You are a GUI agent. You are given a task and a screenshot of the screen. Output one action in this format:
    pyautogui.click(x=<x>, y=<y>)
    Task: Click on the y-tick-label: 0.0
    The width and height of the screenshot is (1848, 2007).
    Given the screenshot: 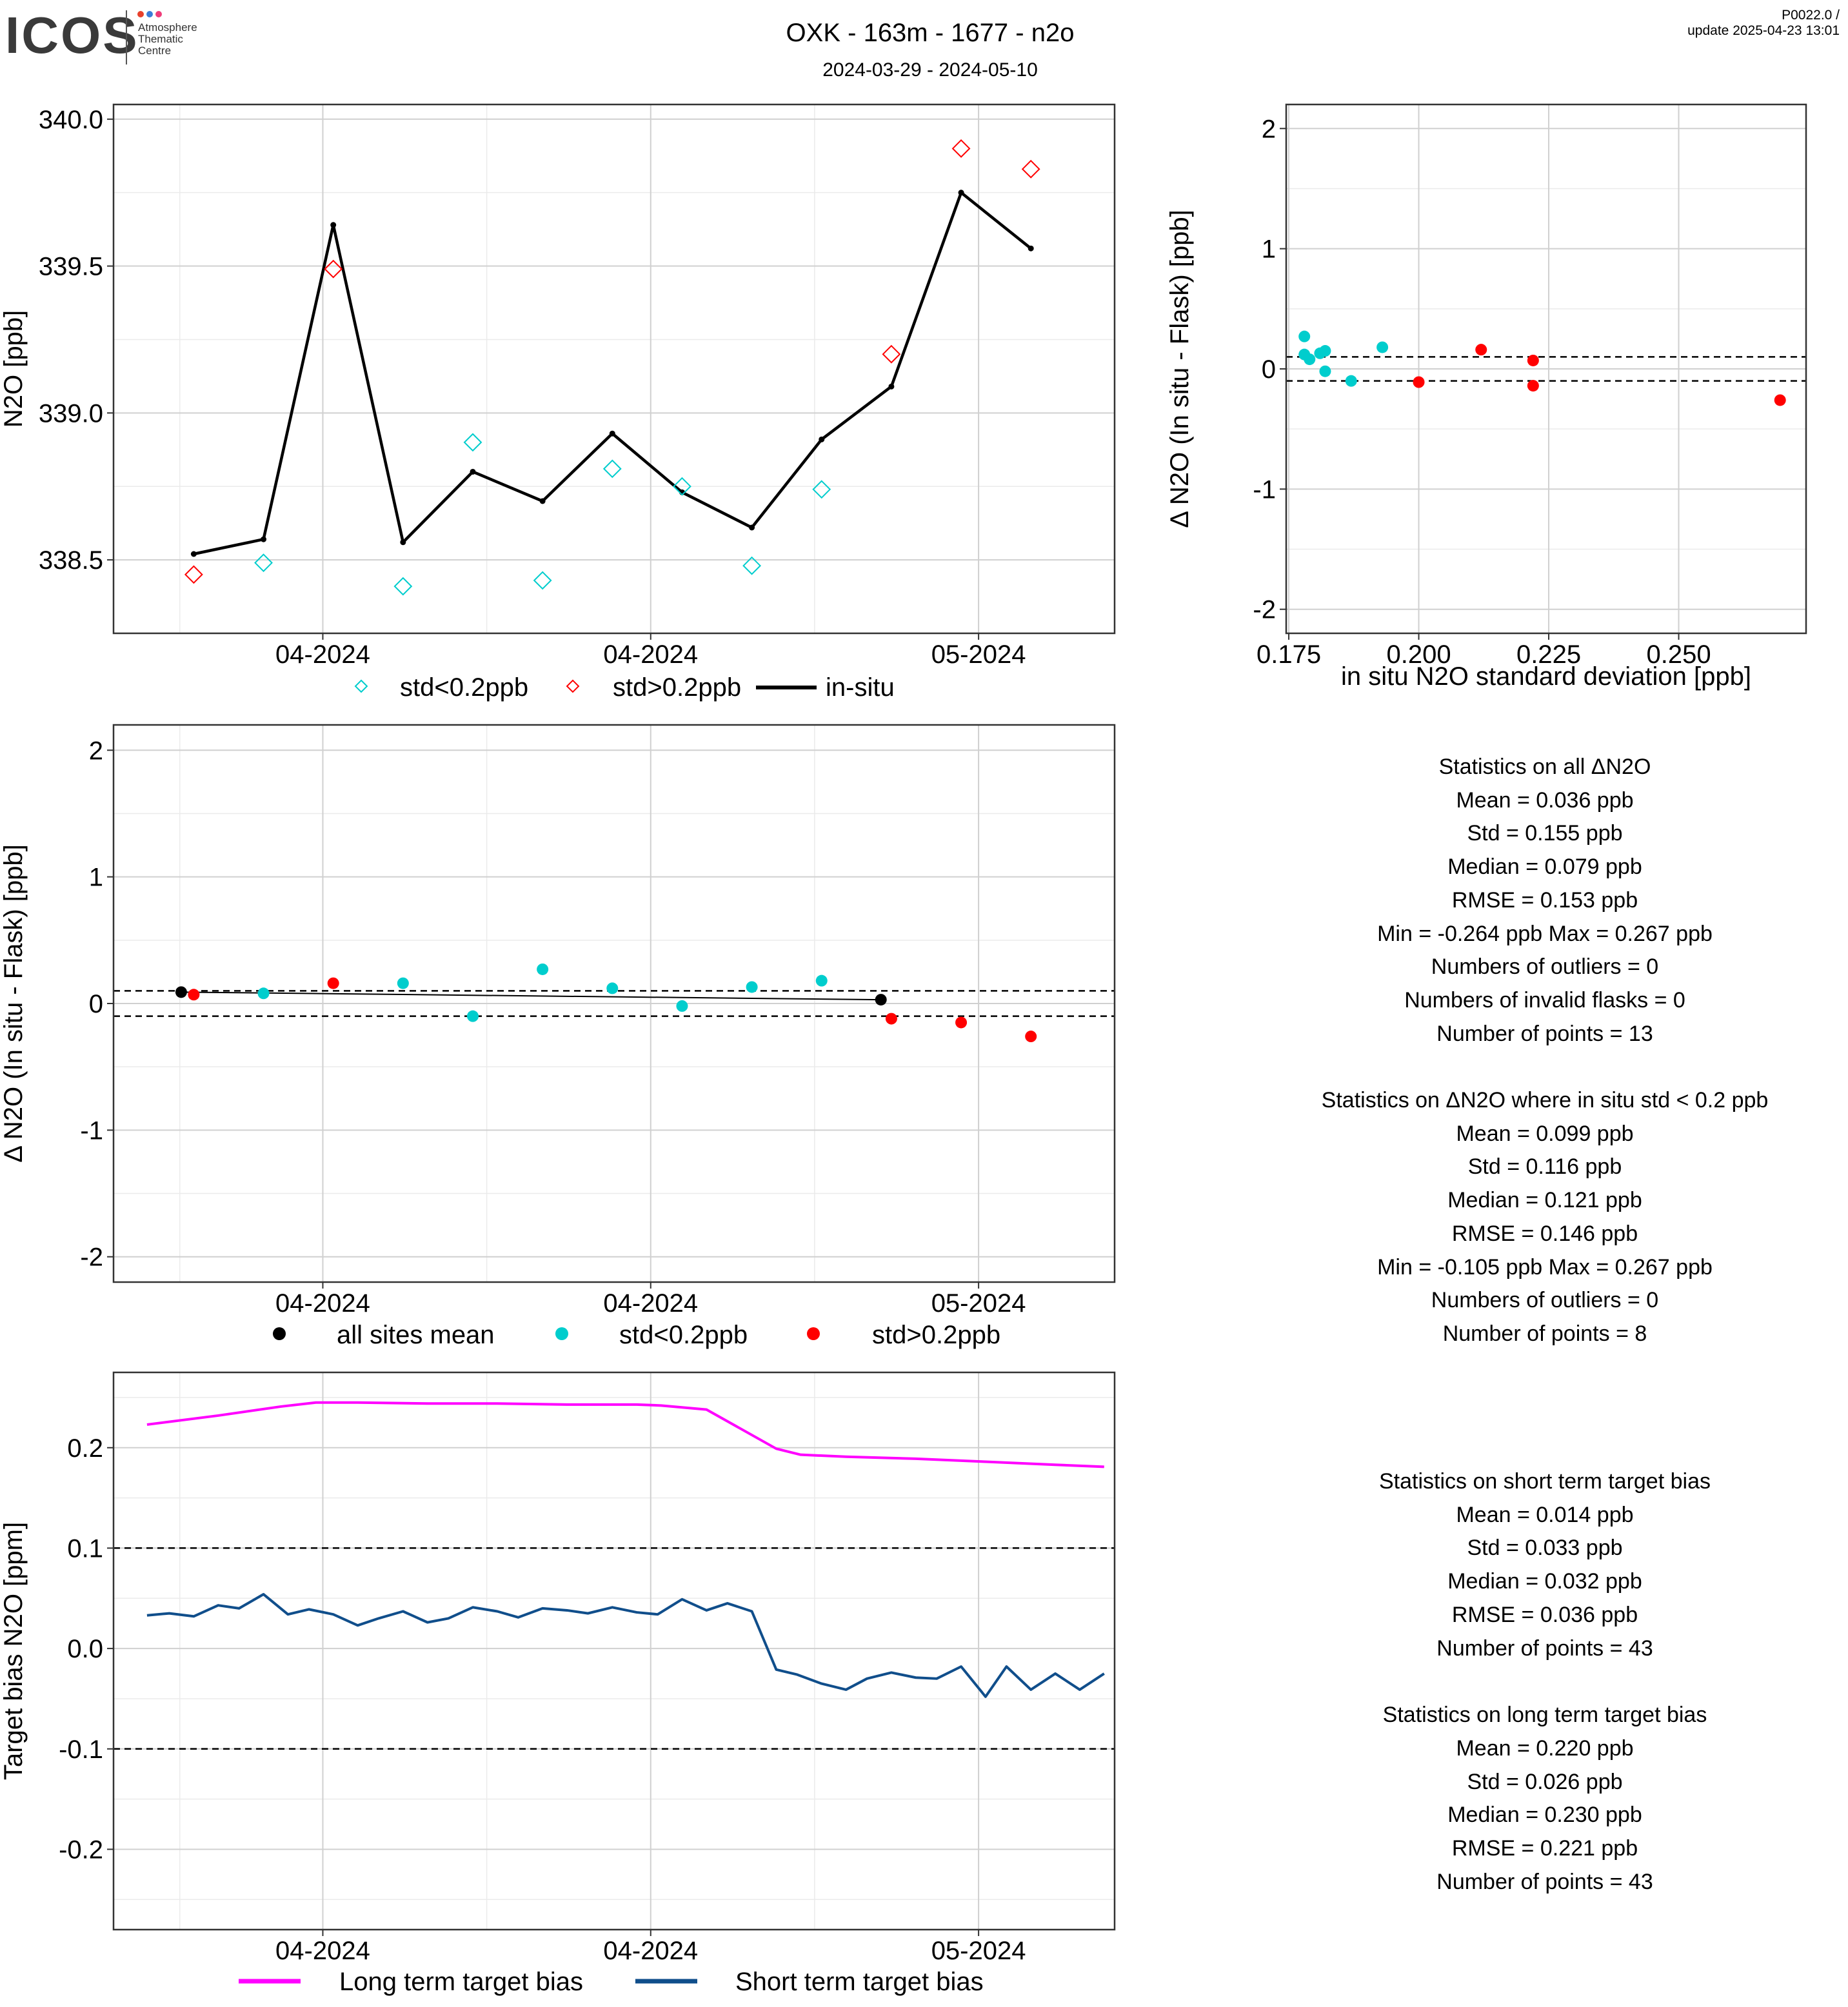 What is the action you would take?
    pyautogui.click(x=85, y=1649)
    